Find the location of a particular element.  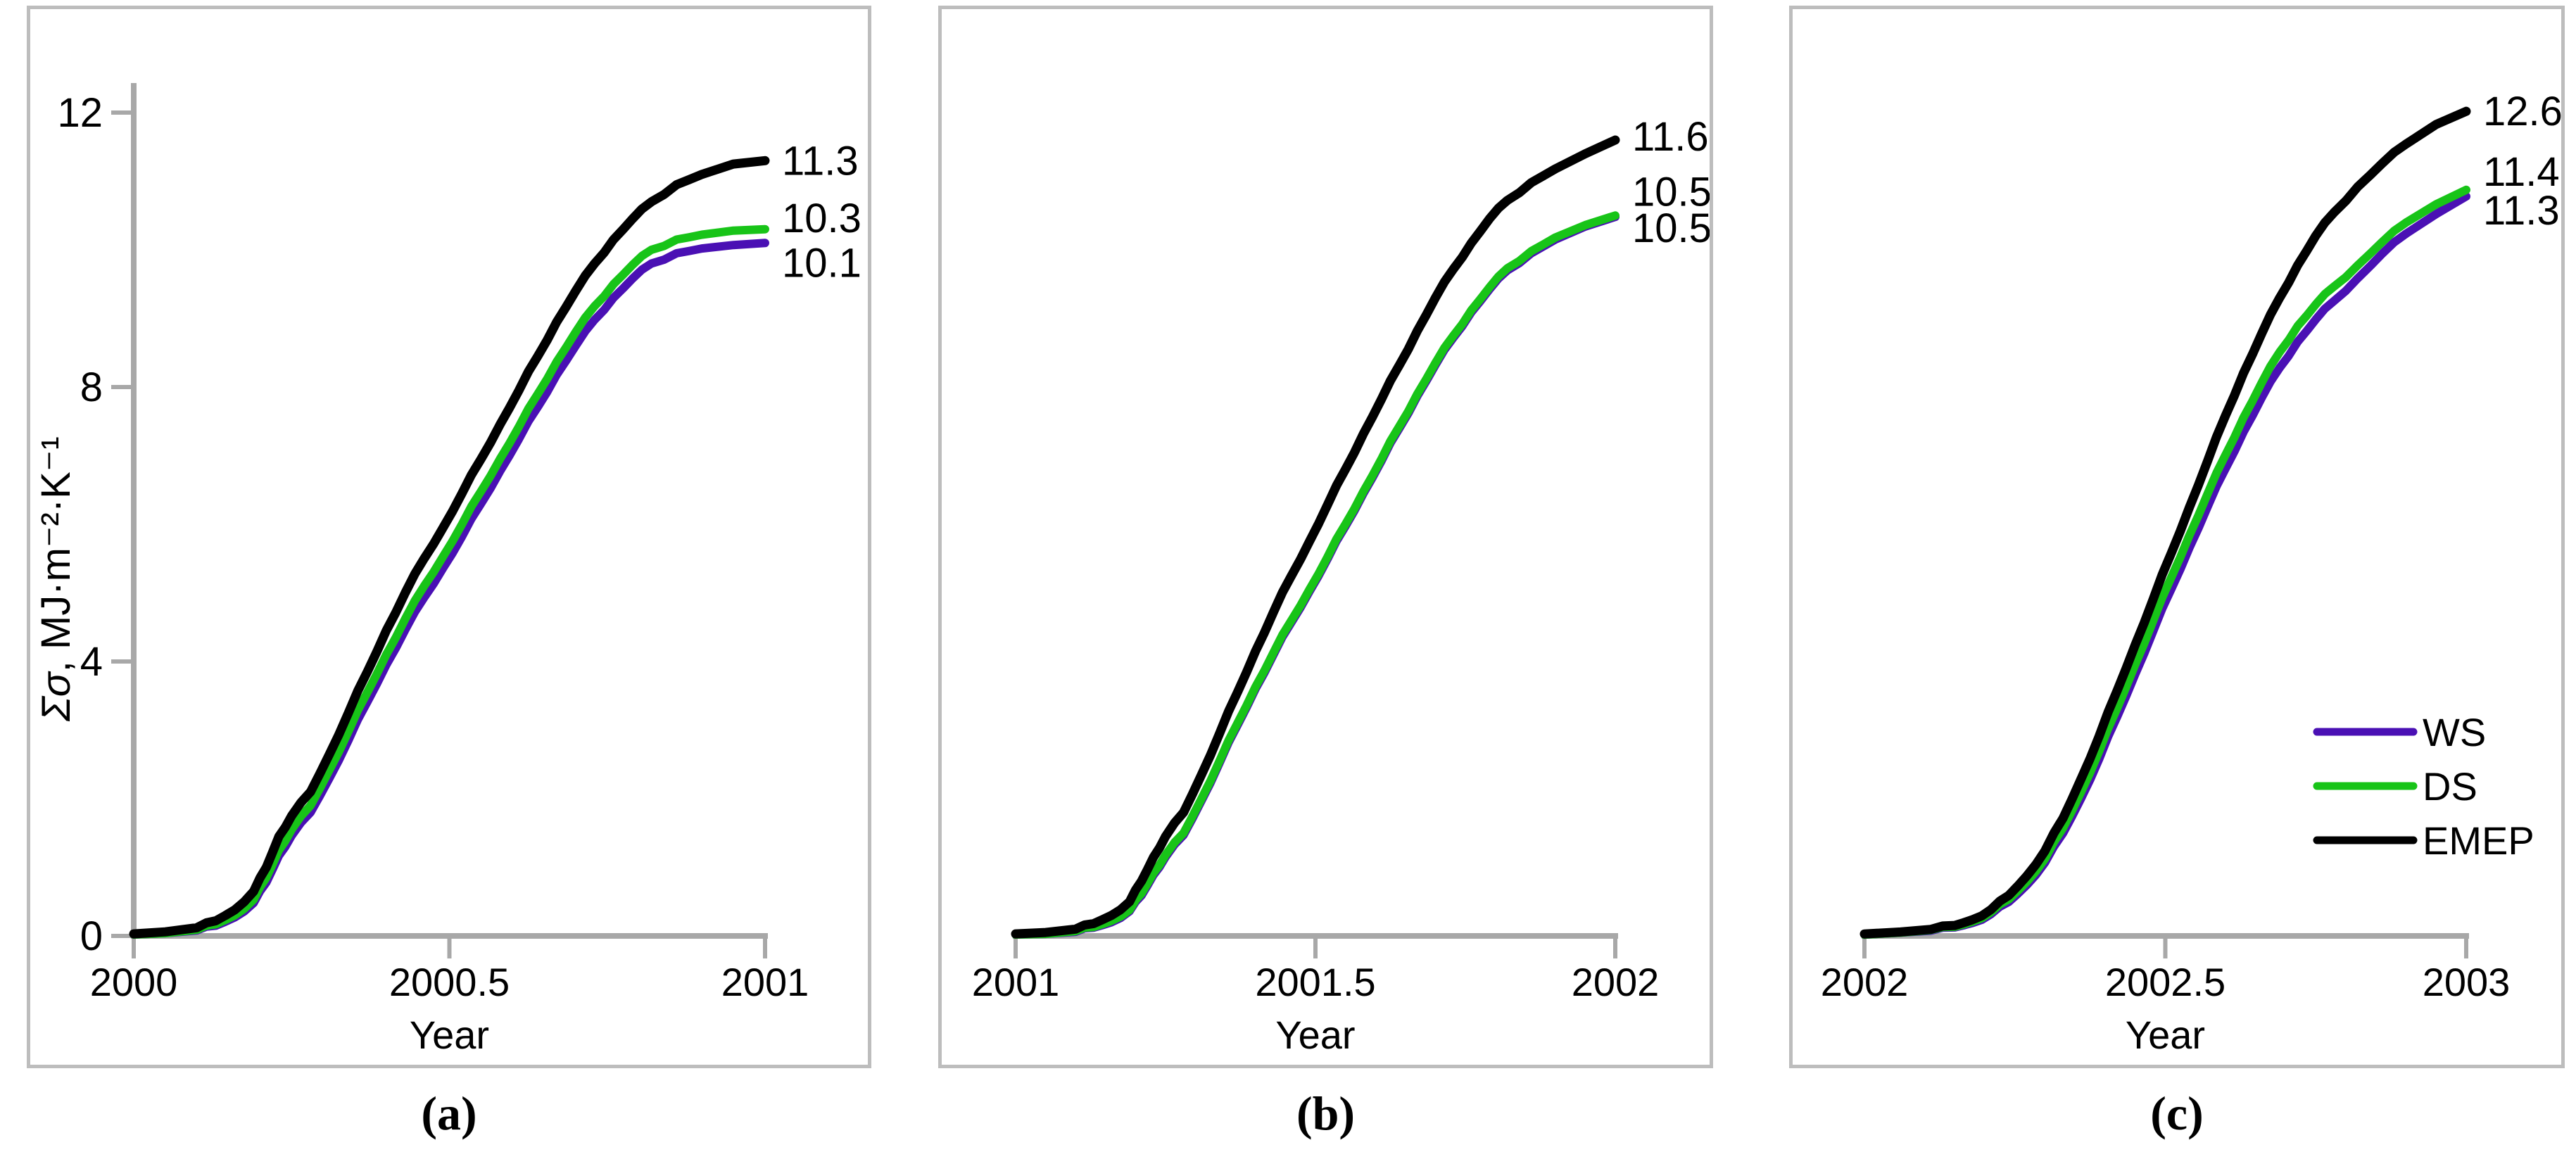

y-tick-label: 0 is located at coordinates (91, 936).